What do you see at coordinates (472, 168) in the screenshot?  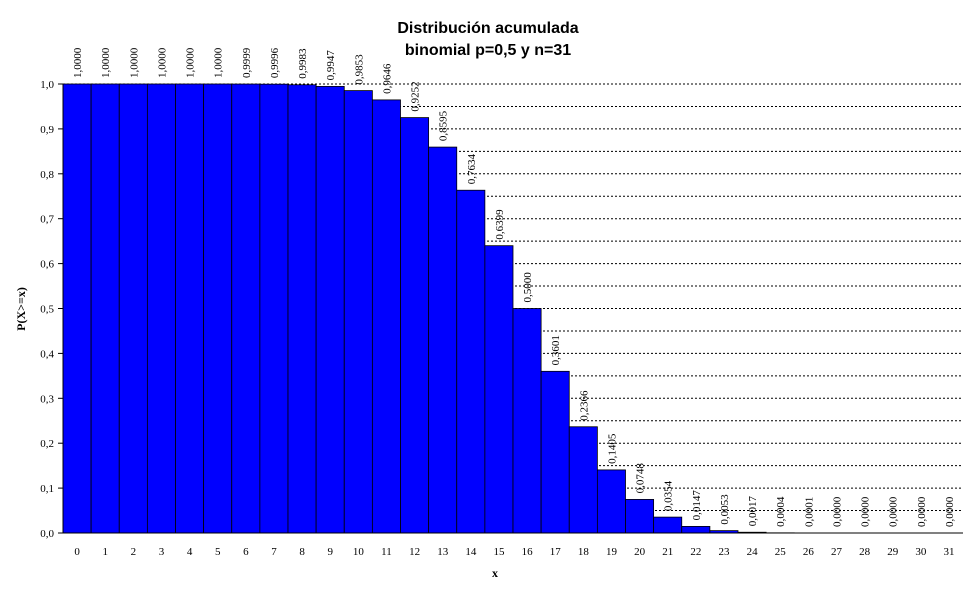 I see `data-label: 0,7634` at bounding box center [472, 168].